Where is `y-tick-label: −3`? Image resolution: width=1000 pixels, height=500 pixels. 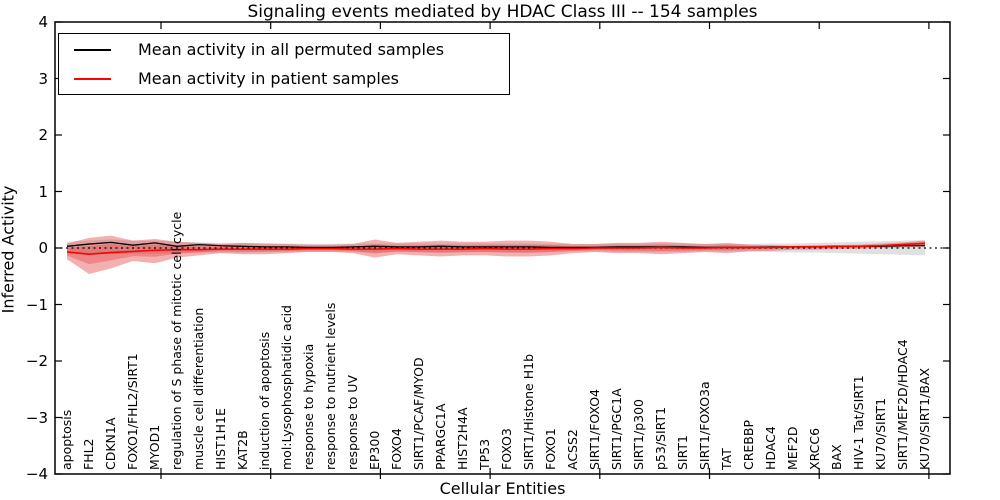
y-tick-label: −3 is located at coordinates (36, 417).